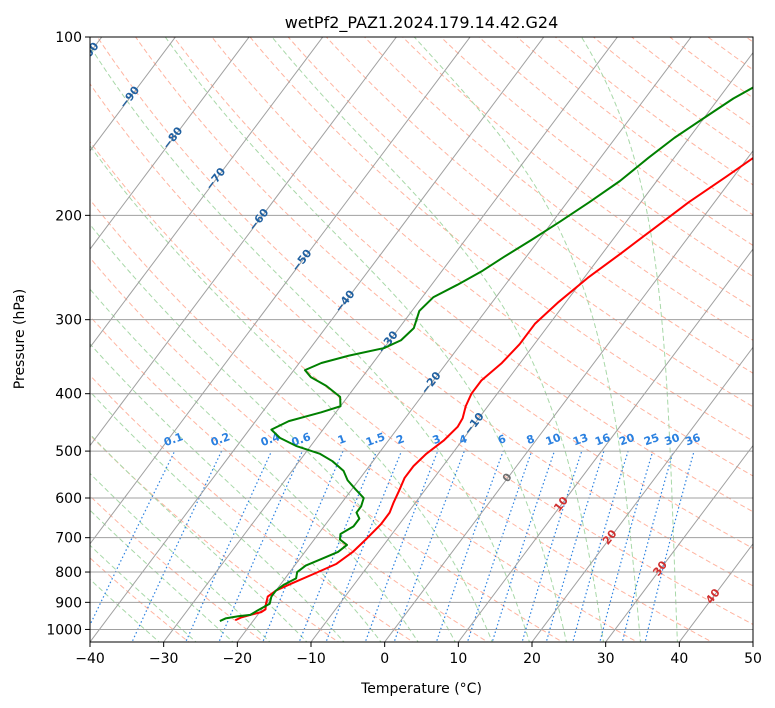 The image size is (775, 708). Describe the element at coordinates (68, 499) in the screenshot. I see `y-tick-label: 600` at that location.